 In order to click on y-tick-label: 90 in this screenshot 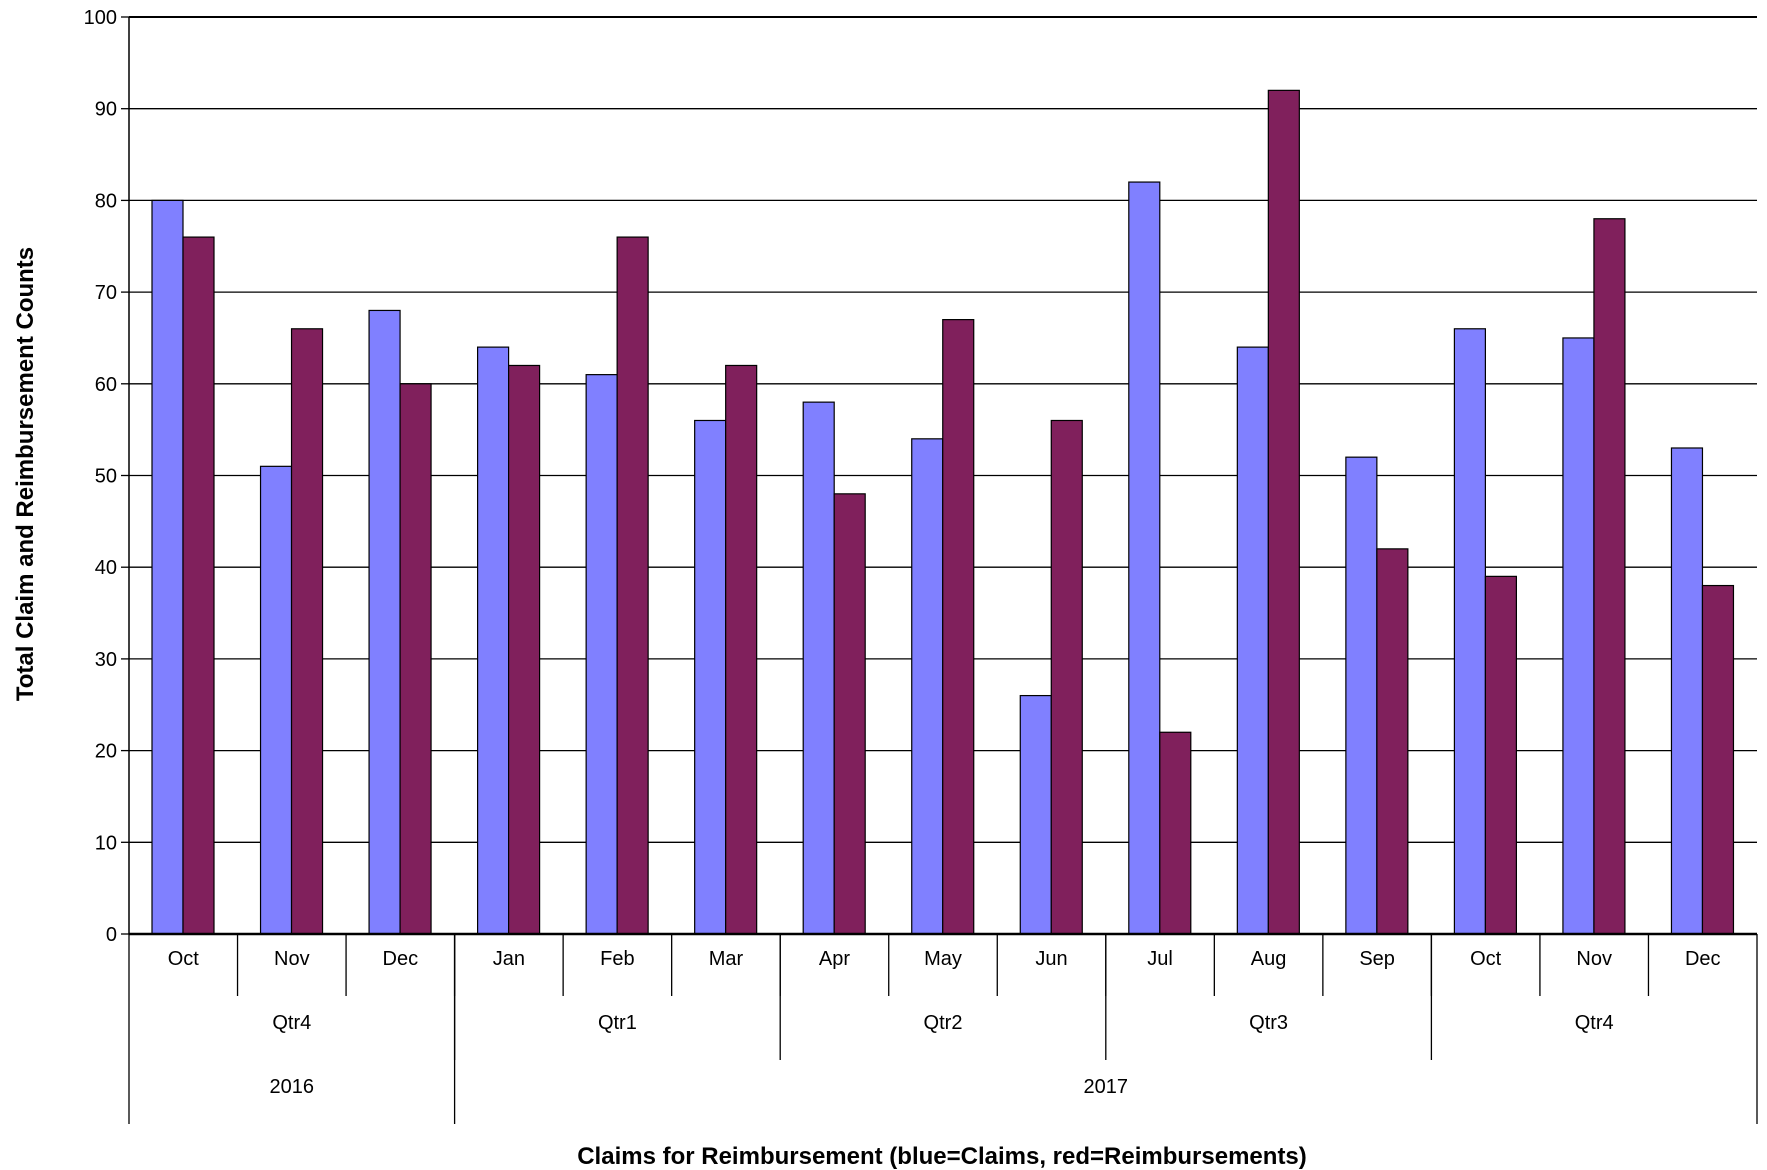, I will do `click(106, 110)`.